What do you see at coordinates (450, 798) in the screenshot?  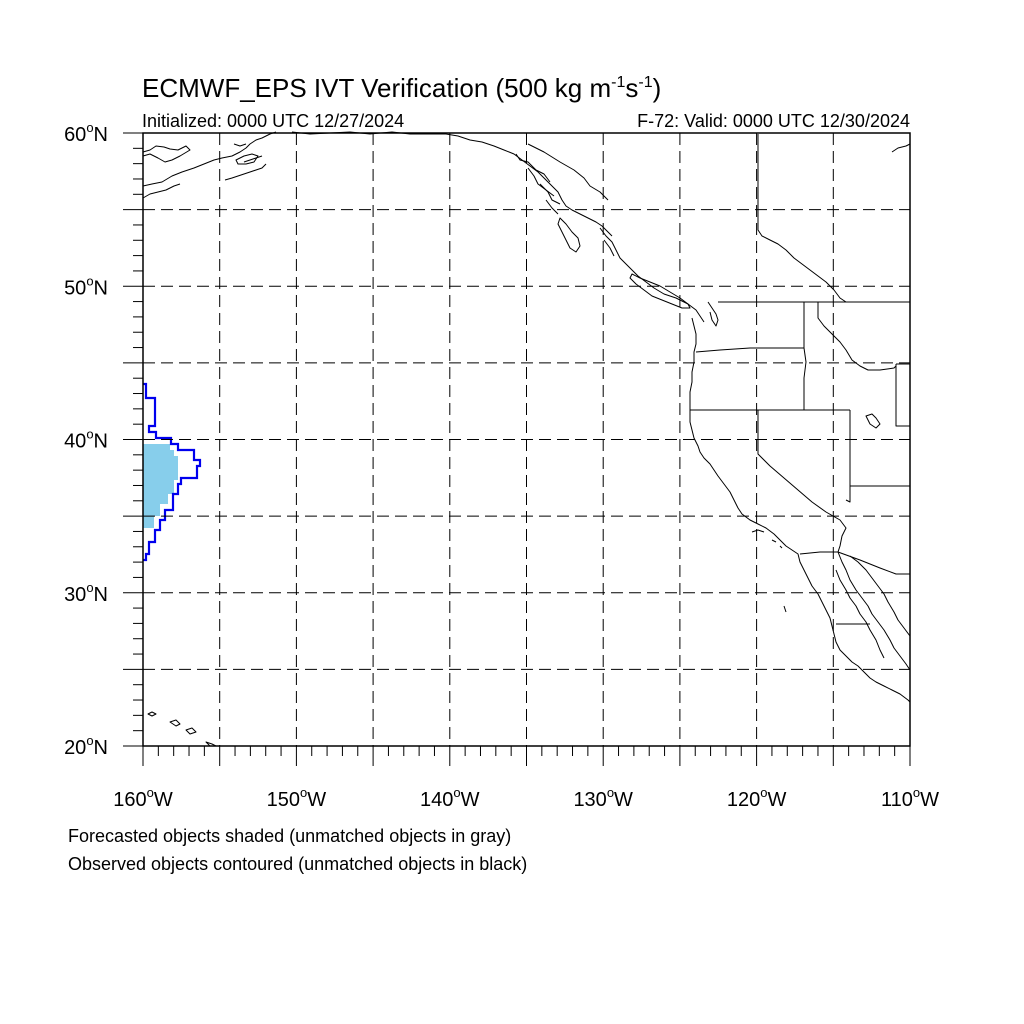 I see `longitude-label: 140oW` at bounding box center [450, 798].